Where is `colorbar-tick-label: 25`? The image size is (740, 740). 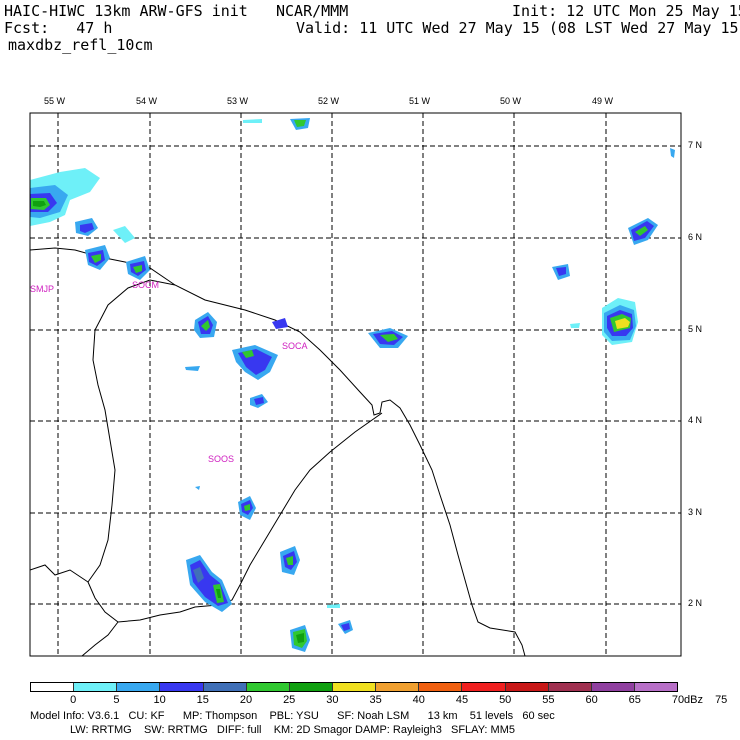
colorbar-tick-label: 25 is located at coordinates (289, 700).